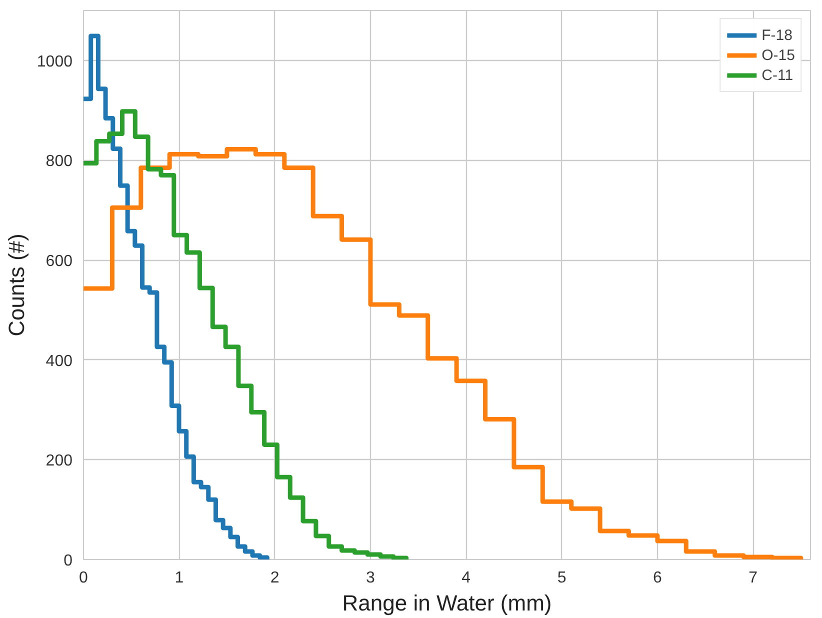 The width and height of the screenshot is (822, 618). What do you see at coordinates (179, 578) in the screenshot?
I see `x-tick-label: 1` at bounding box center [179, 578].